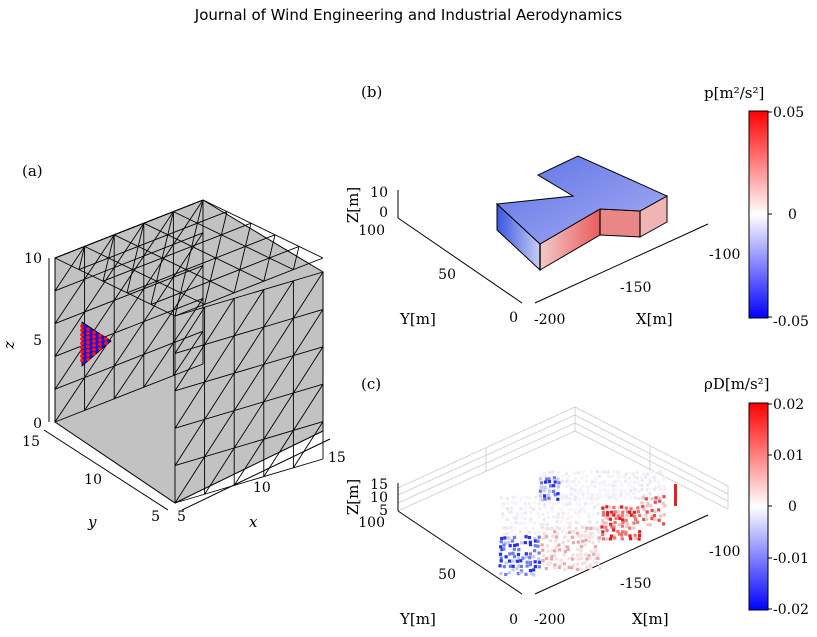 Image resolution: width=817 pixels, height=637 pixels. I want to click on z-tick: 10, so click(379, 193).